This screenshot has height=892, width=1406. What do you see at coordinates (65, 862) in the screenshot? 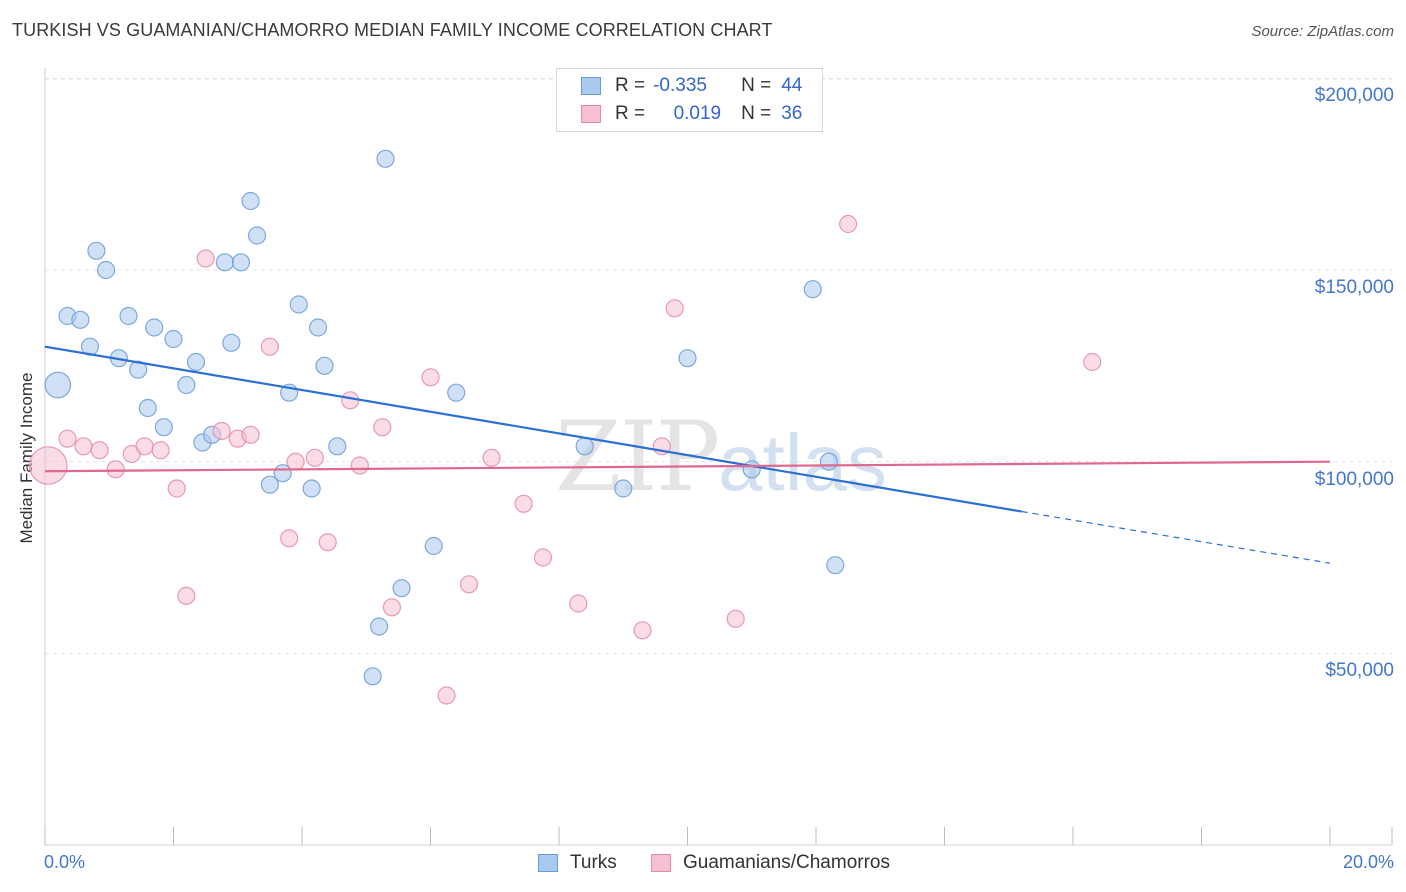
I see `x-tick-min: 0.0%` at bounding box center [65, 862].